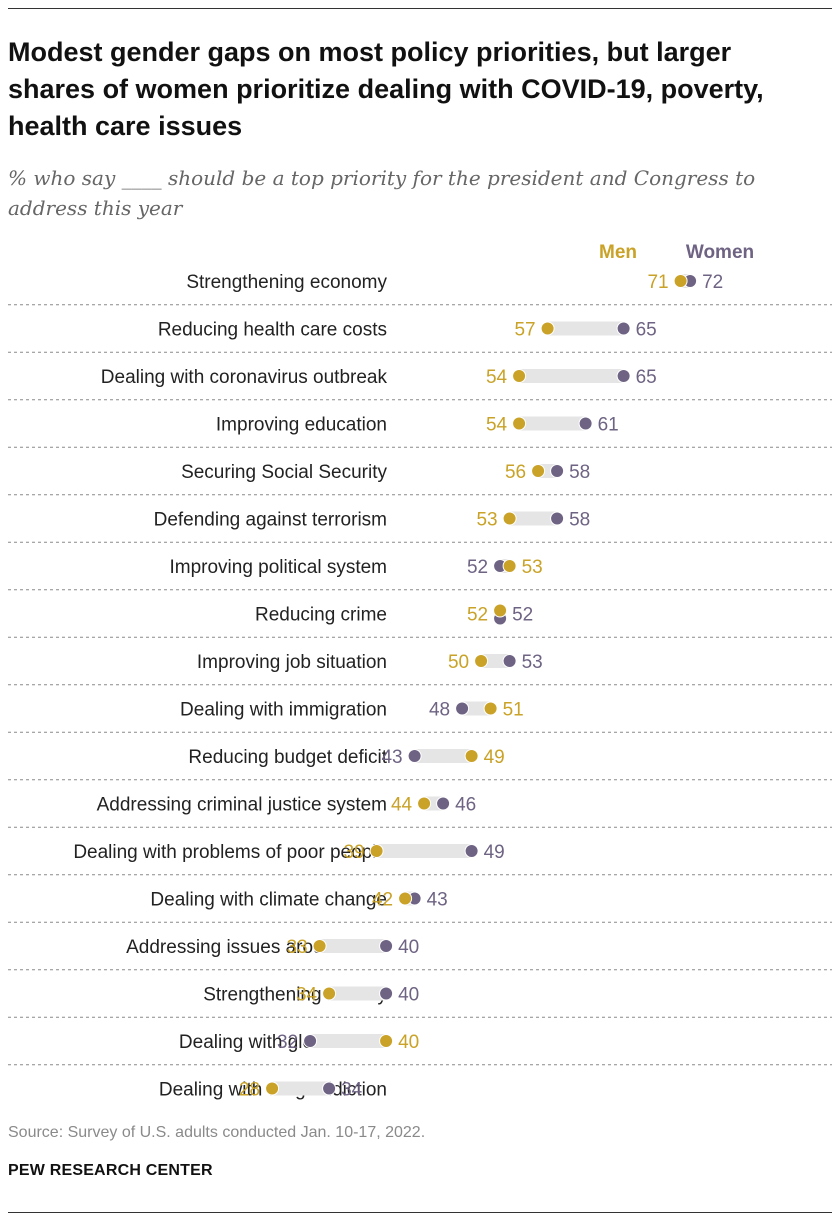 The width and height of the screenshot is (840, 1226). I want to click on men-value-label: 39, so click(353, 852).